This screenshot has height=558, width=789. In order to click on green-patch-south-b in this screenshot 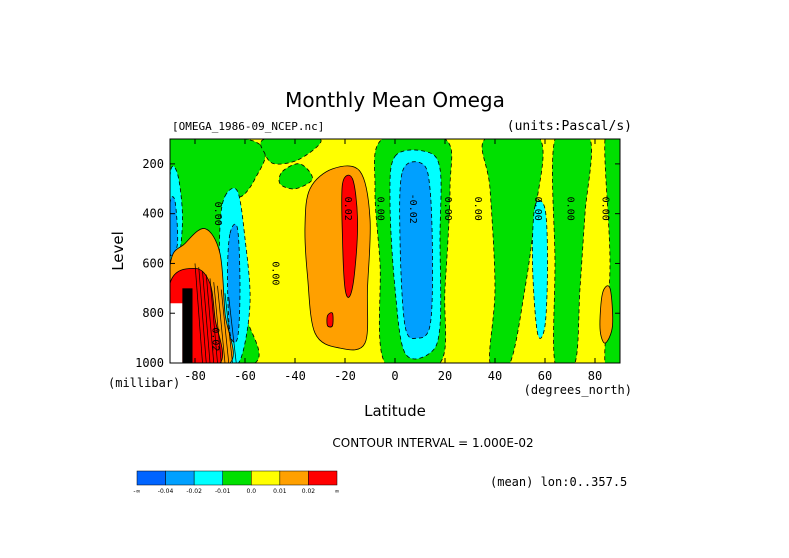, I will do `click(295, 176)`.